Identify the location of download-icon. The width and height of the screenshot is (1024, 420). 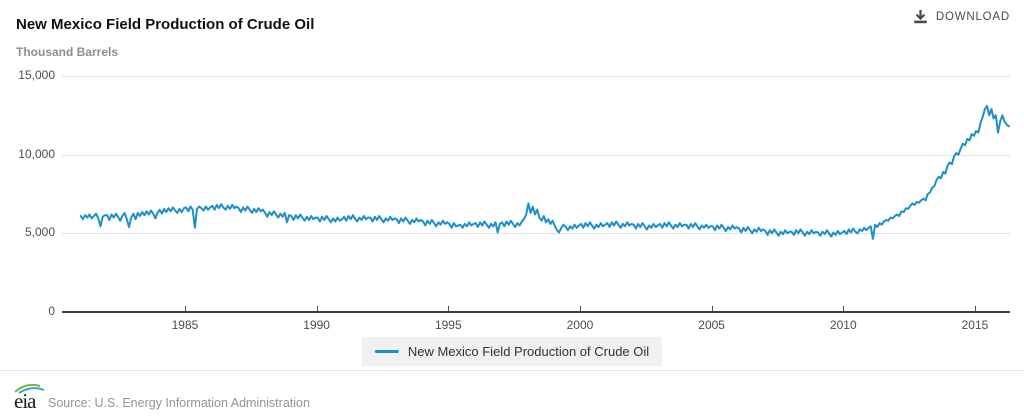
(920, 17).